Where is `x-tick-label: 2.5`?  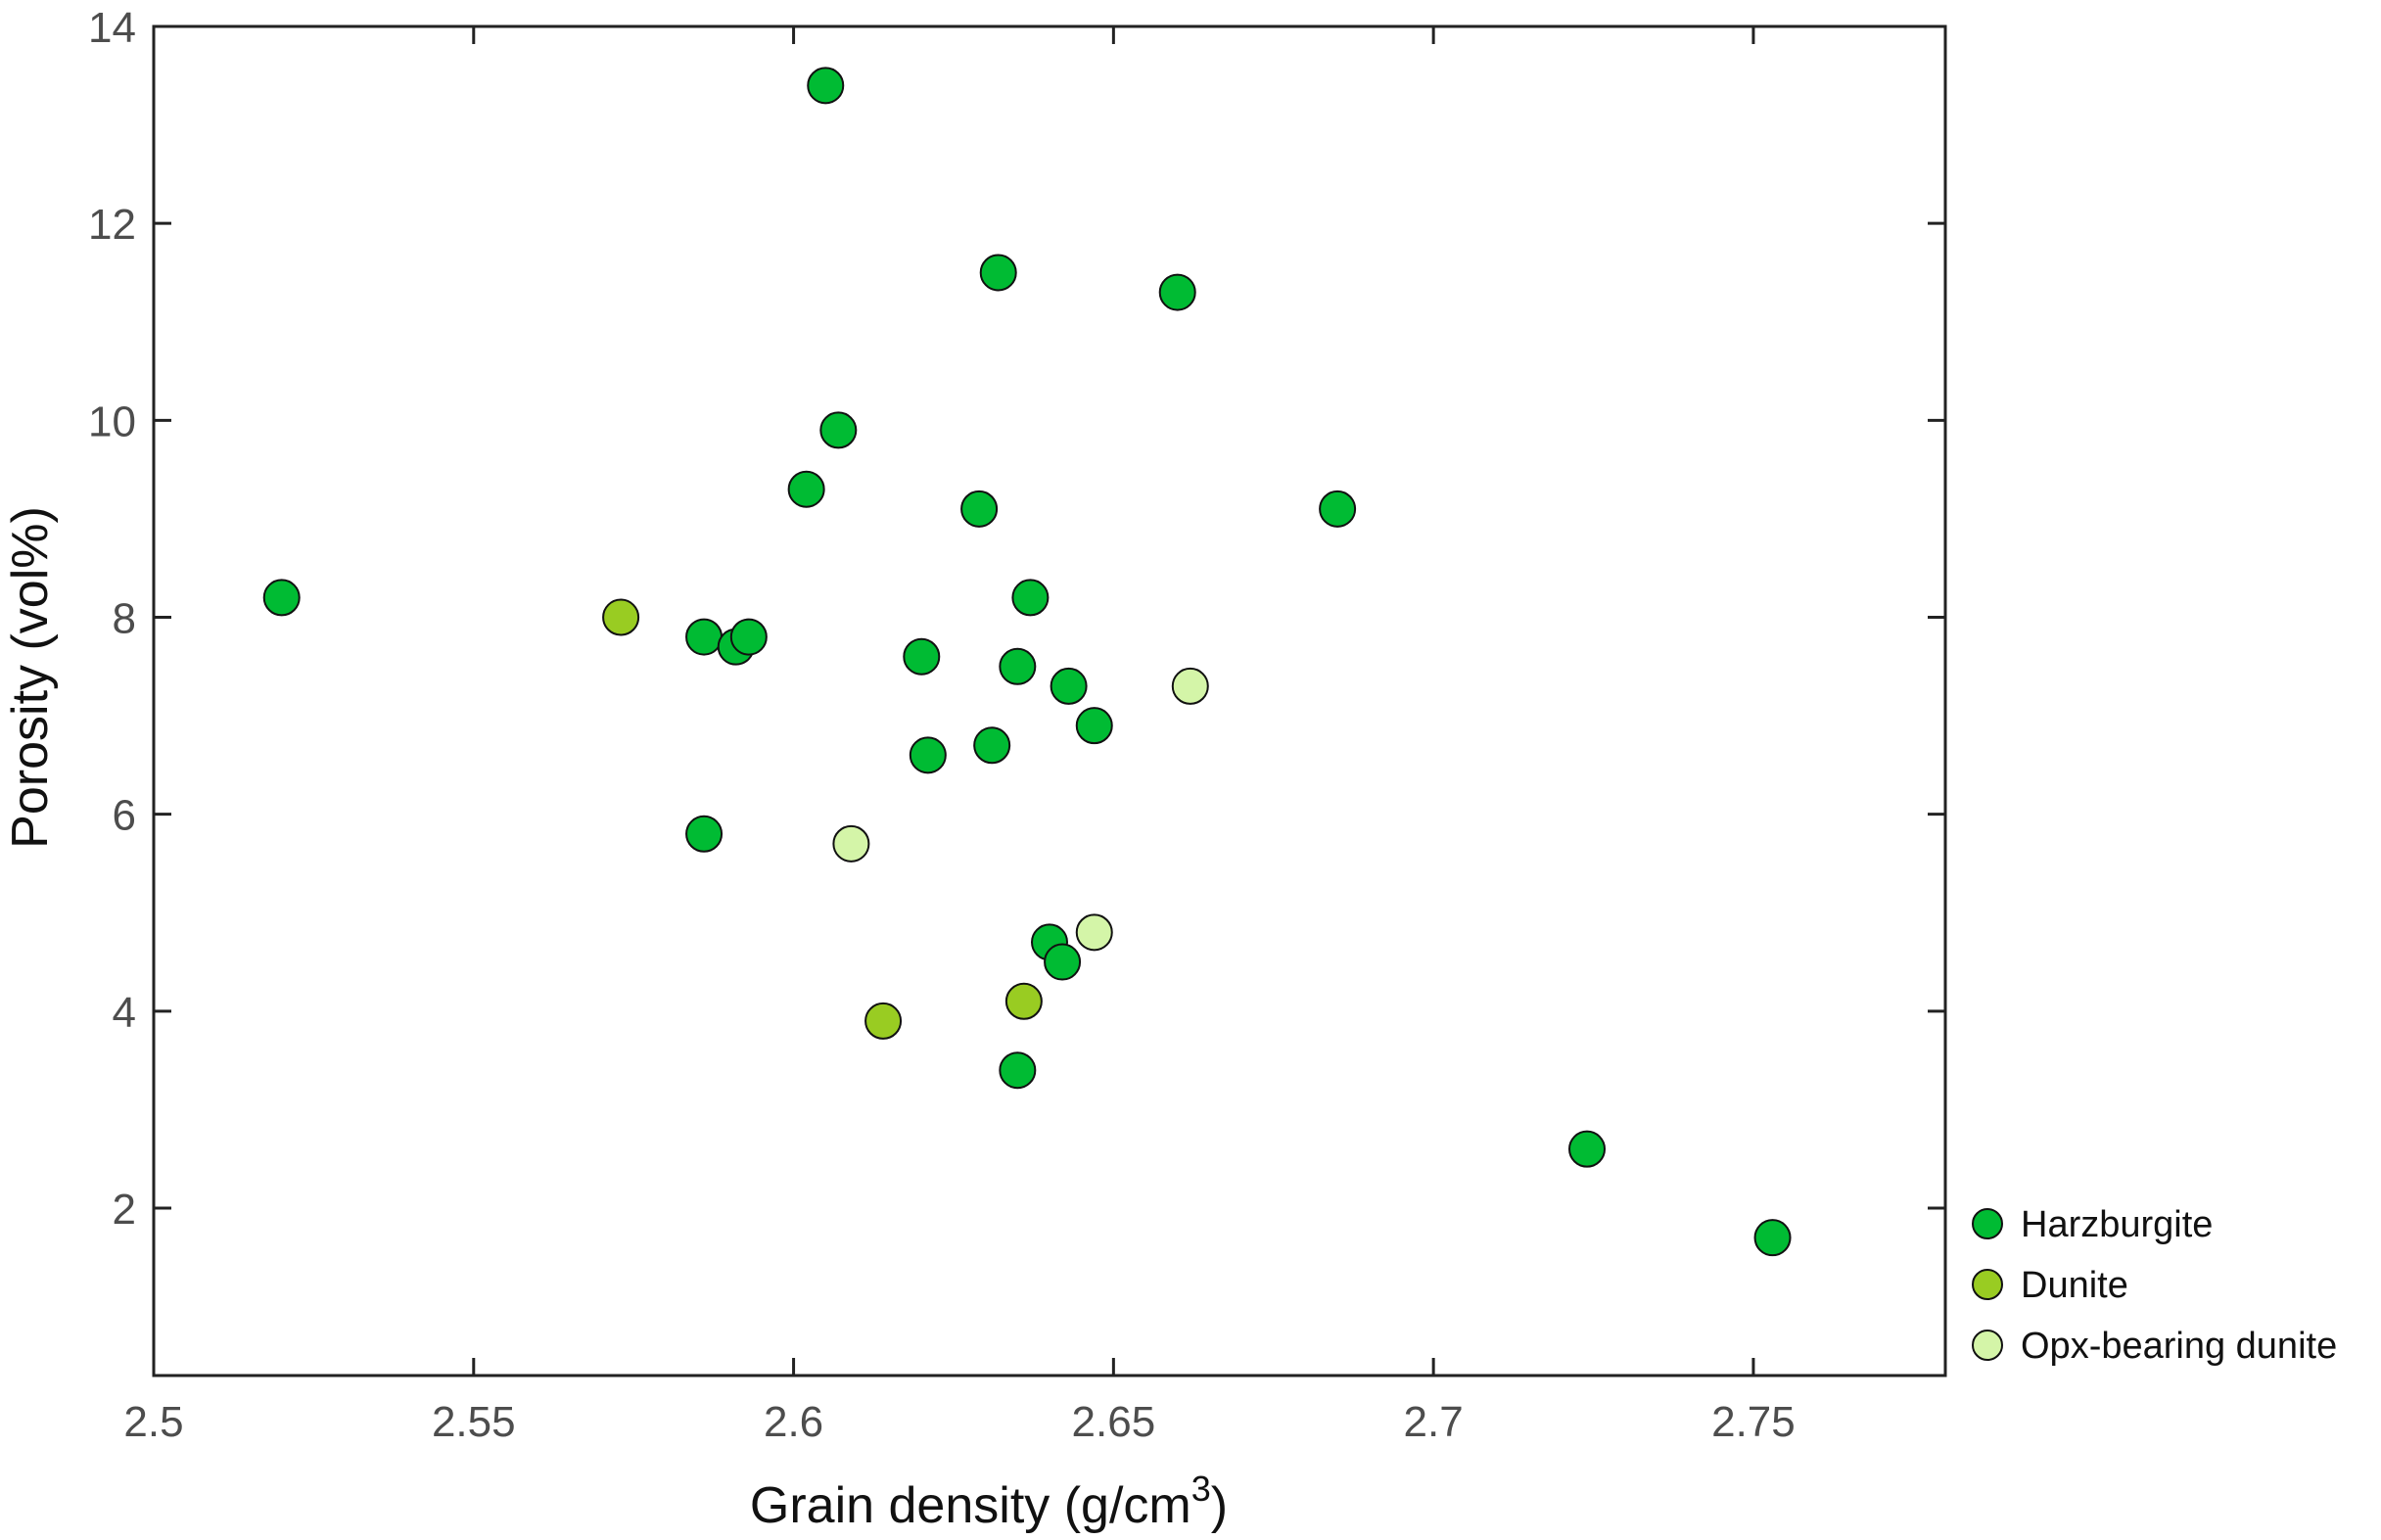
x-tick-label: 2.5 is located at coordinates (153, 1422).